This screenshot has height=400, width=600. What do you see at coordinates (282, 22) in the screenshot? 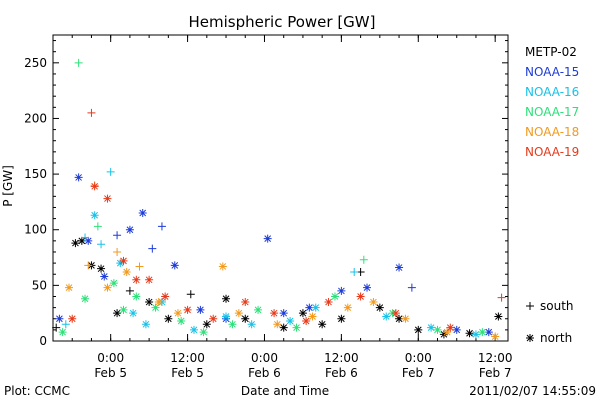
I see `chart-title: Hemispheric Power [GW]` at bounding box center [282, 22].